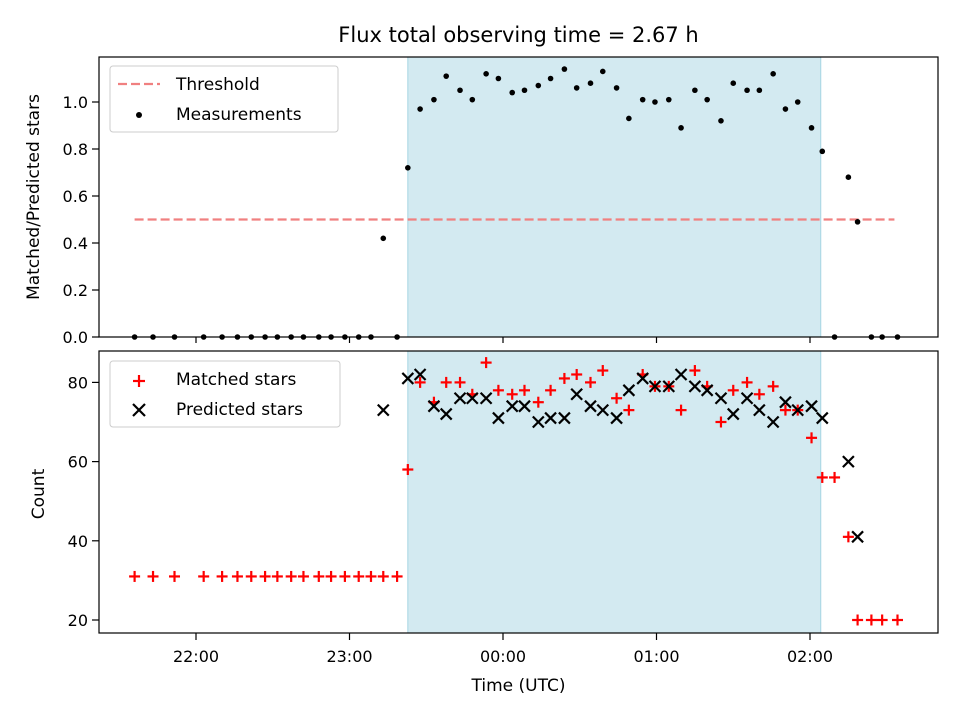  Describe the element at coordinates (236, 380) in the screenshot. I see `legend-matched-label: Matched stars` at that location.